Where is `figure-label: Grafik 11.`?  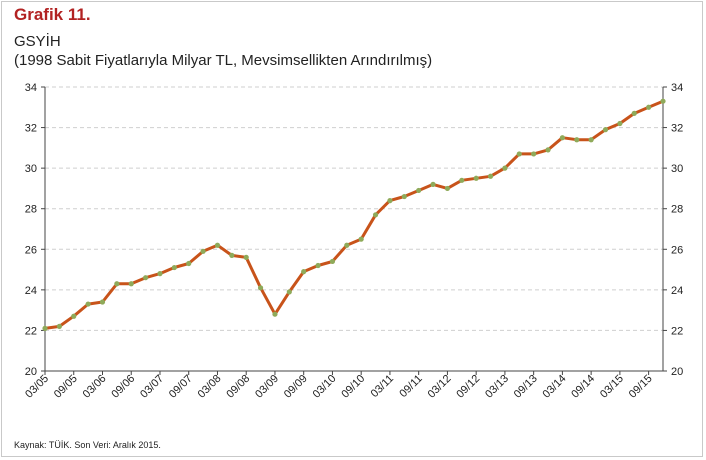 figure-label: Grafik 11. is located at coordinates (52, 14).